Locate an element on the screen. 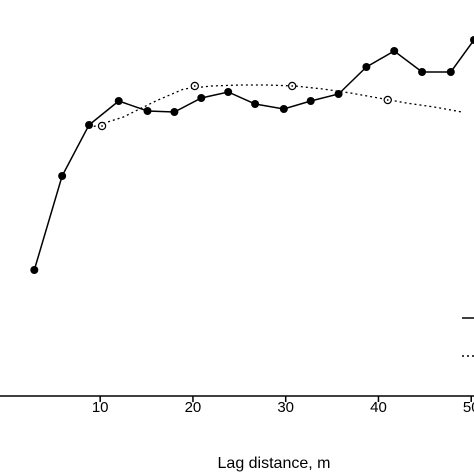 This screenshot has height=474, width=474. x-tick-label-20: 20 is located at coordinates (193, 407).